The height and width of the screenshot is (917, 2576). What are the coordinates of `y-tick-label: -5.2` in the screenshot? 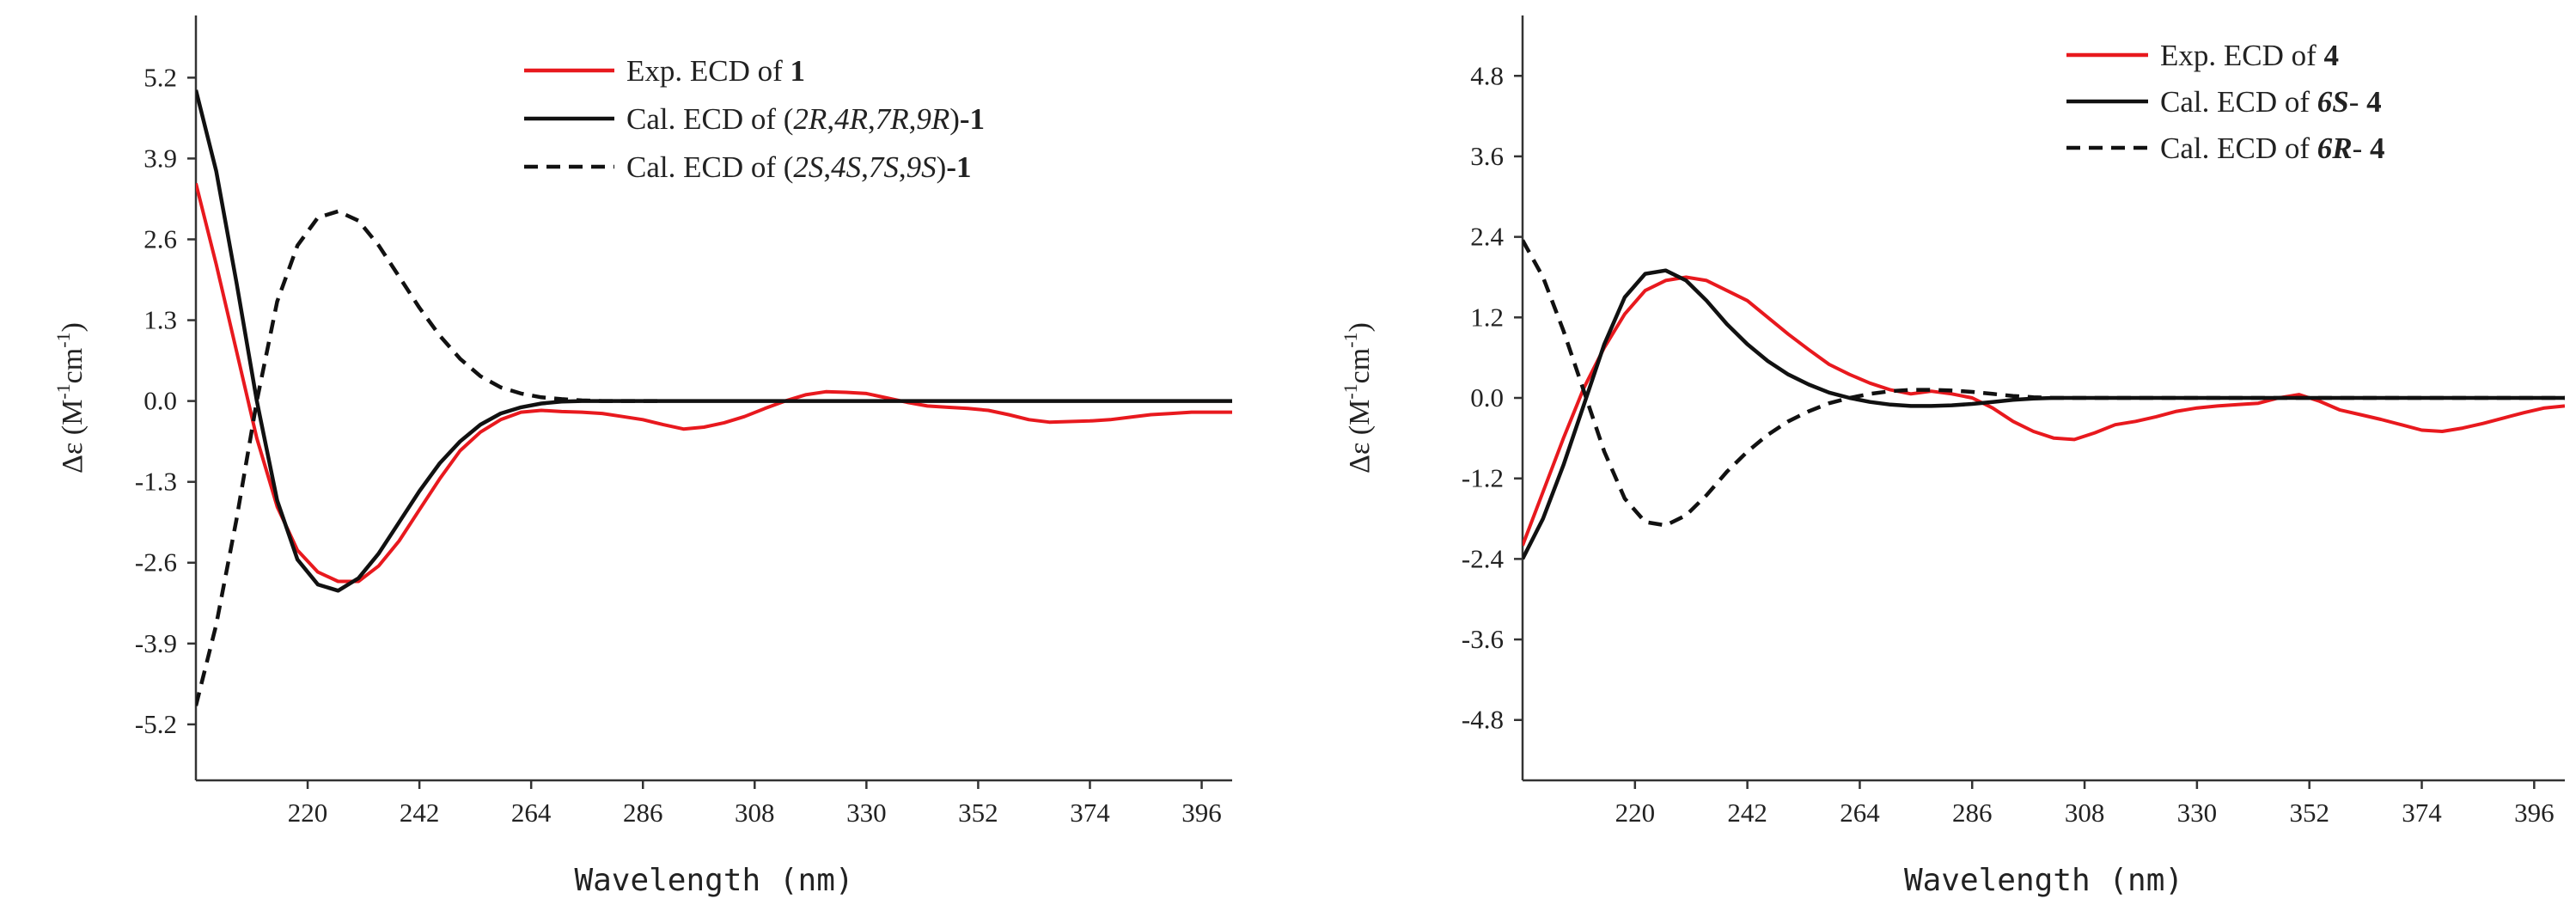 It's located at (156, 724).